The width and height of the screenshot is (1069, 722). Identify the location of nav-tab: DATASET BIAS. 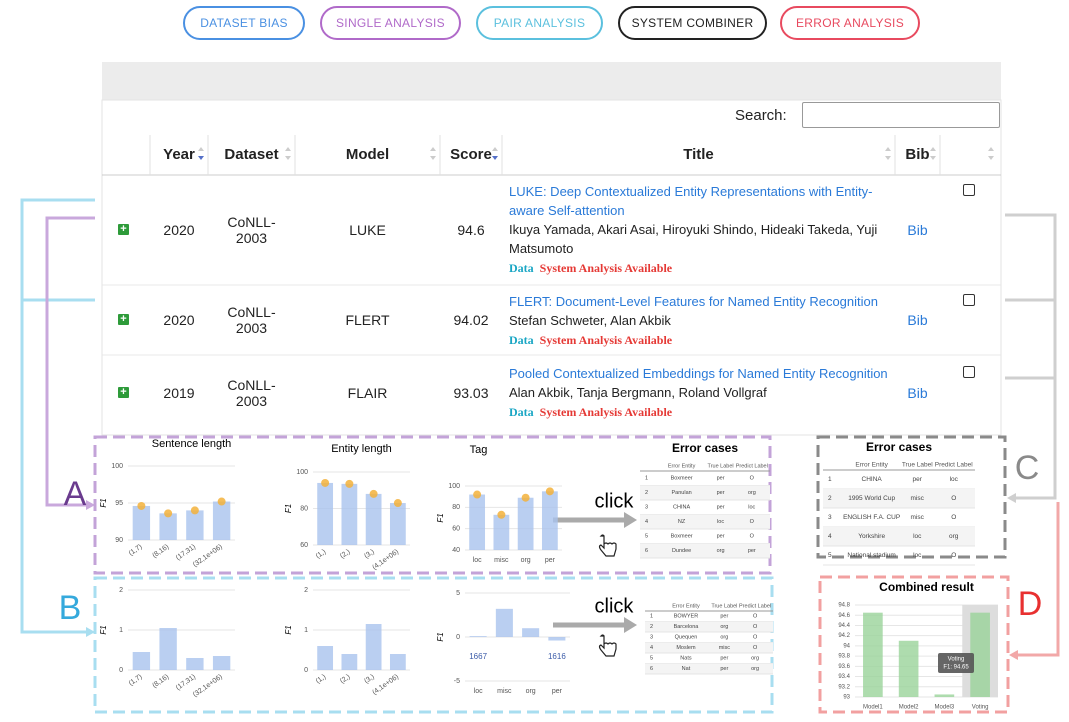
(244, 23).